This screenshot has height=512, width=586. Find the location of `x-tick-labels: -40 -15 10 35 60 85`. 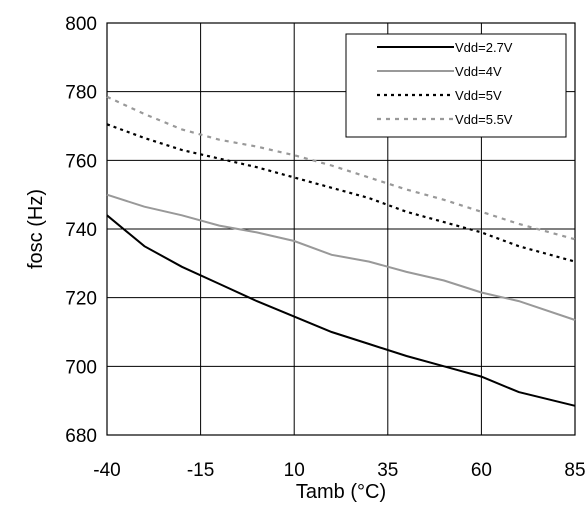

x-tick-labels: -40 -15 10 35 60 85 is located at coordinates (339, 470).